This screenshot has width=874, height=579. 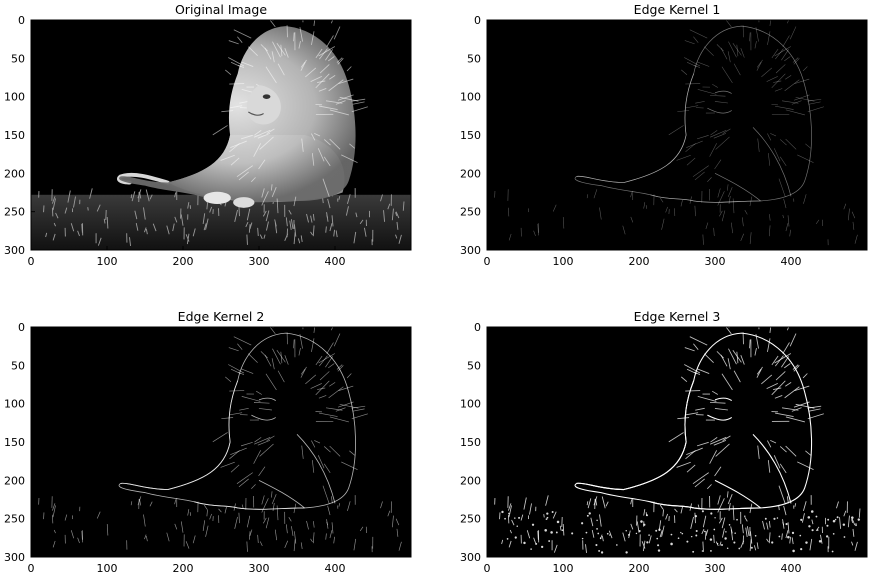 I want to click on edge-outline, so click(x=693, y=114).